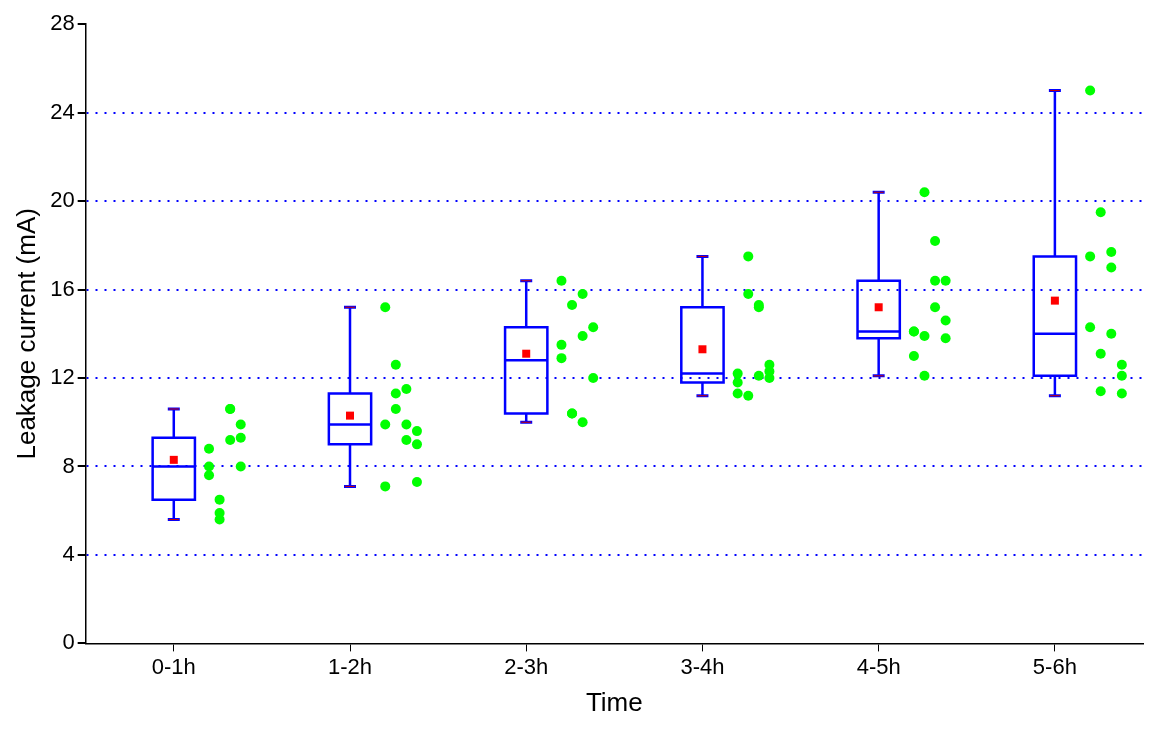 This screenshot has width=1157, height=731. What do you see at coordinates (62, 23) in the screenshot?
I see `y-tick-label: 28` at bounding box center [62, 23].